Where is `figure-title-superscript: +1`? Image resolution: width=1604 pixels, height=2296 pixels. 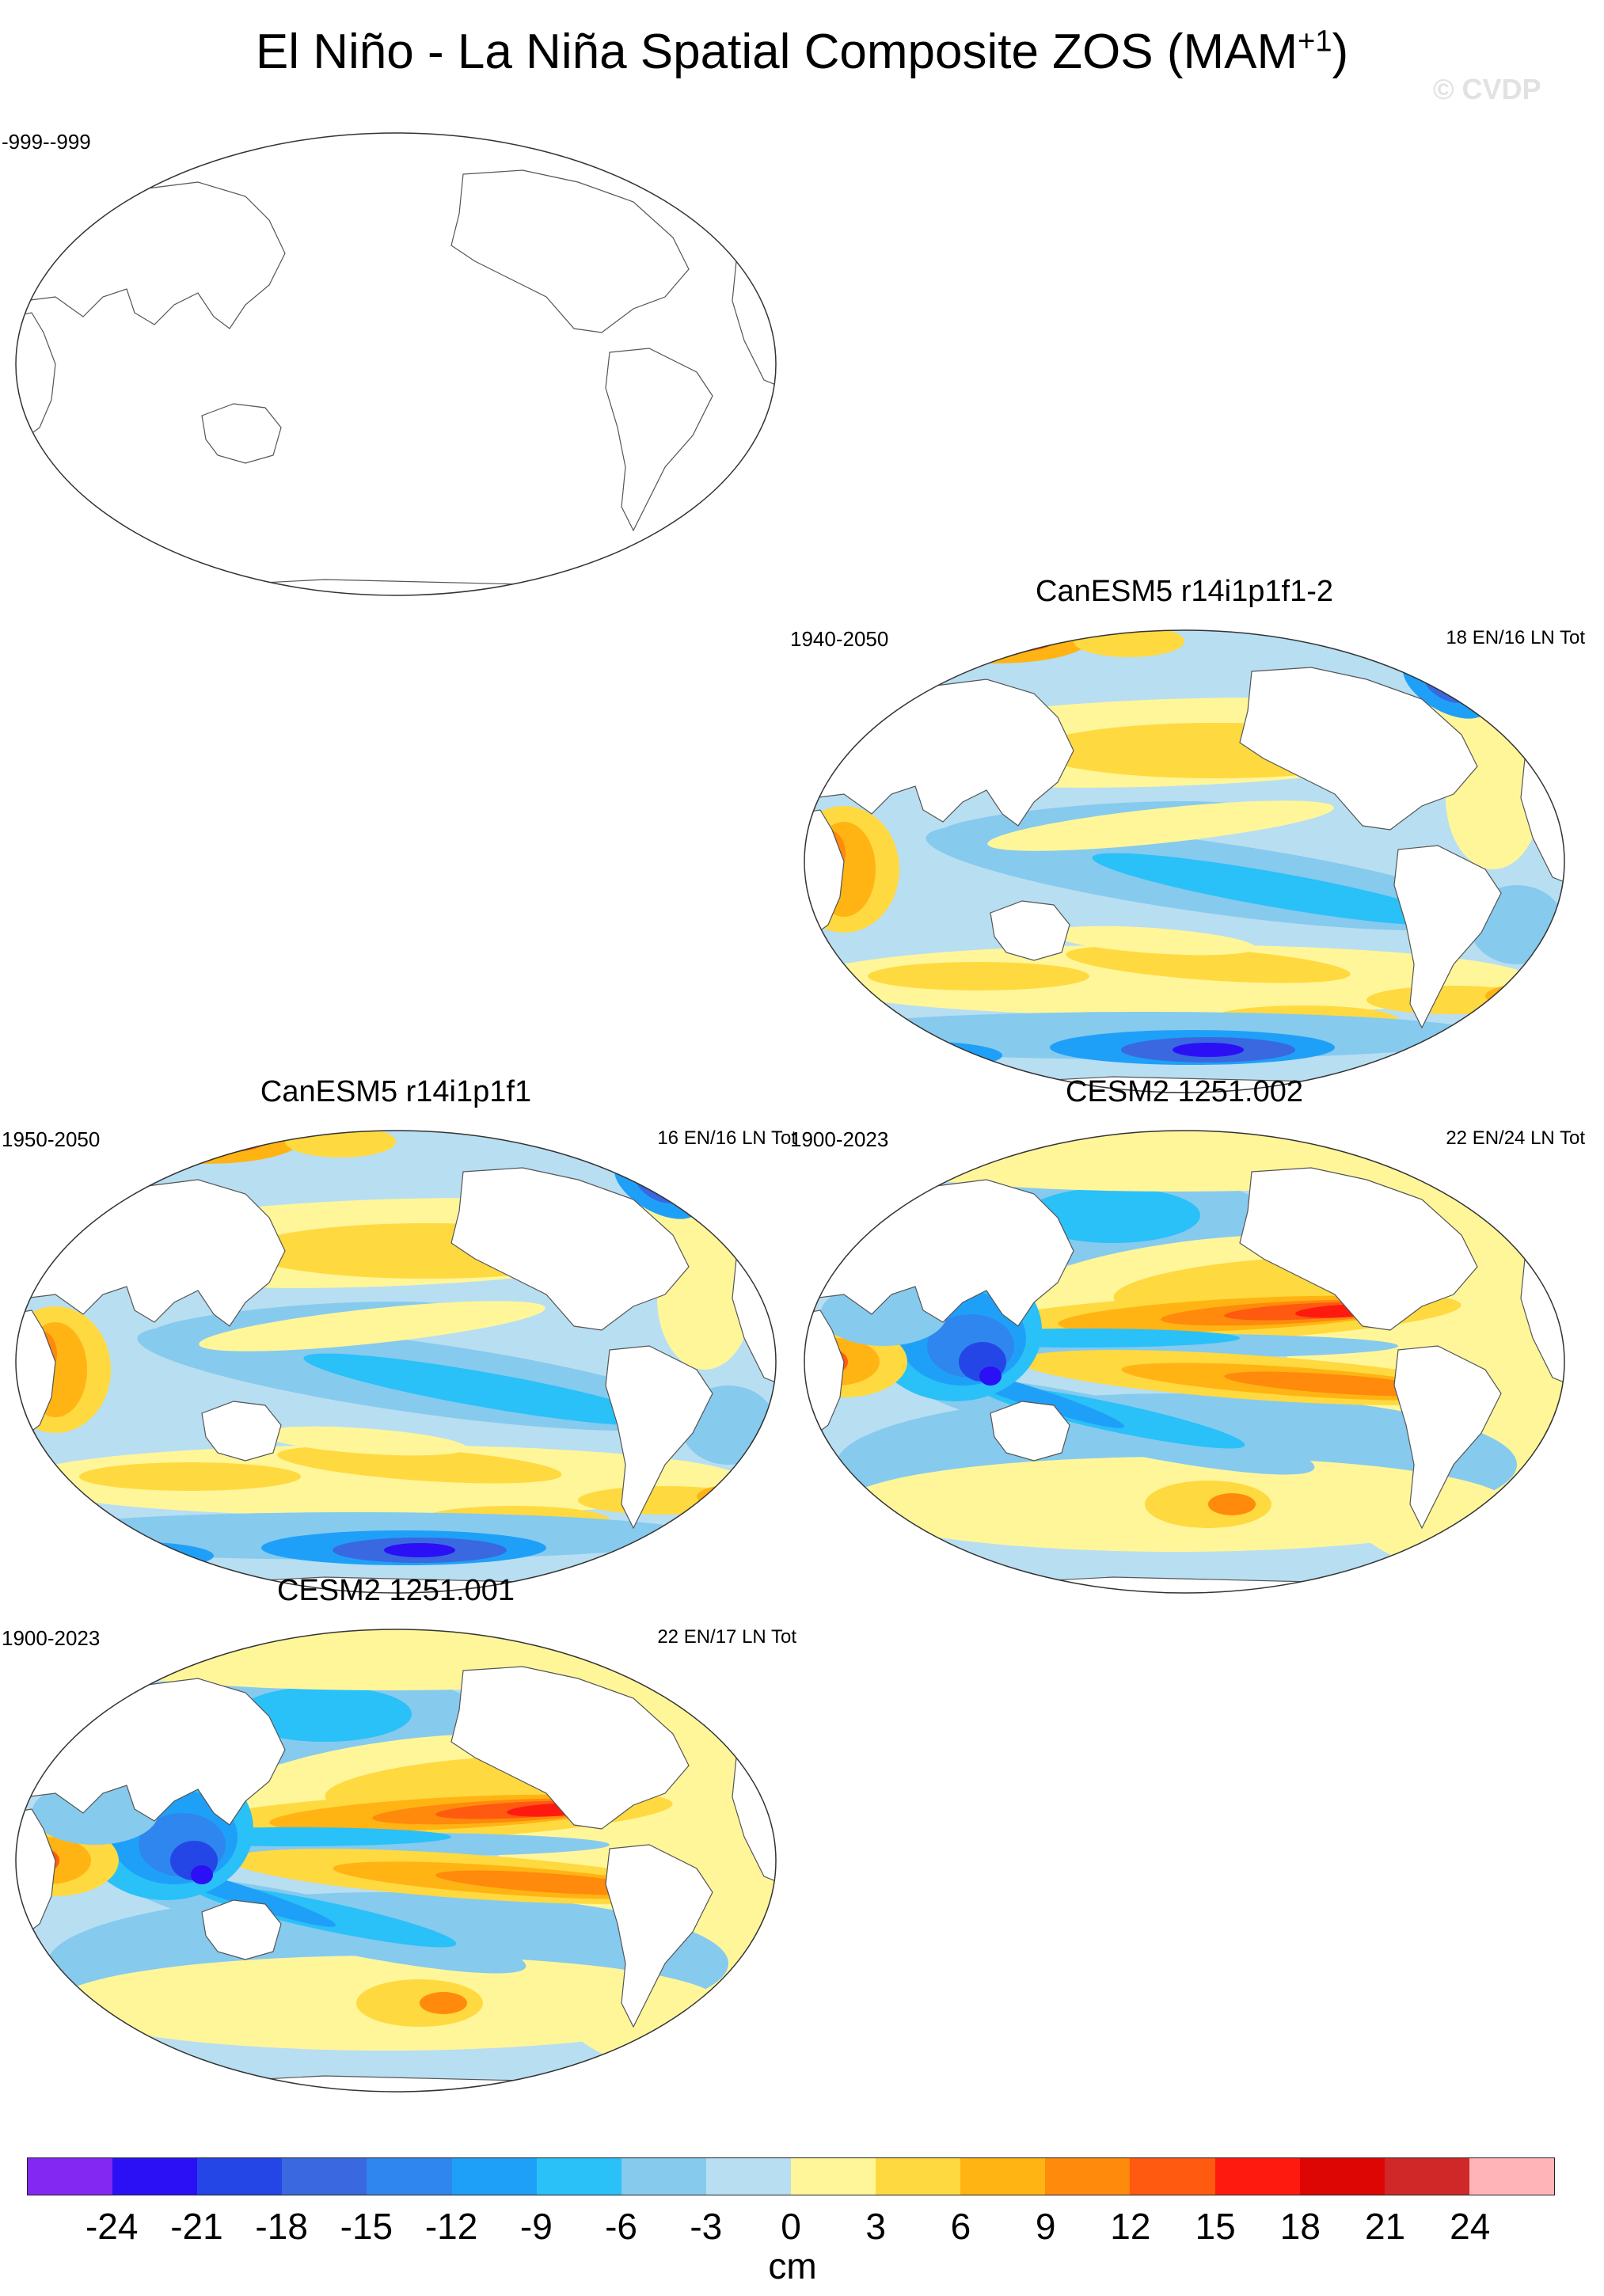
figure-title-superscript: +1 is located at coordinates (1315, 42).